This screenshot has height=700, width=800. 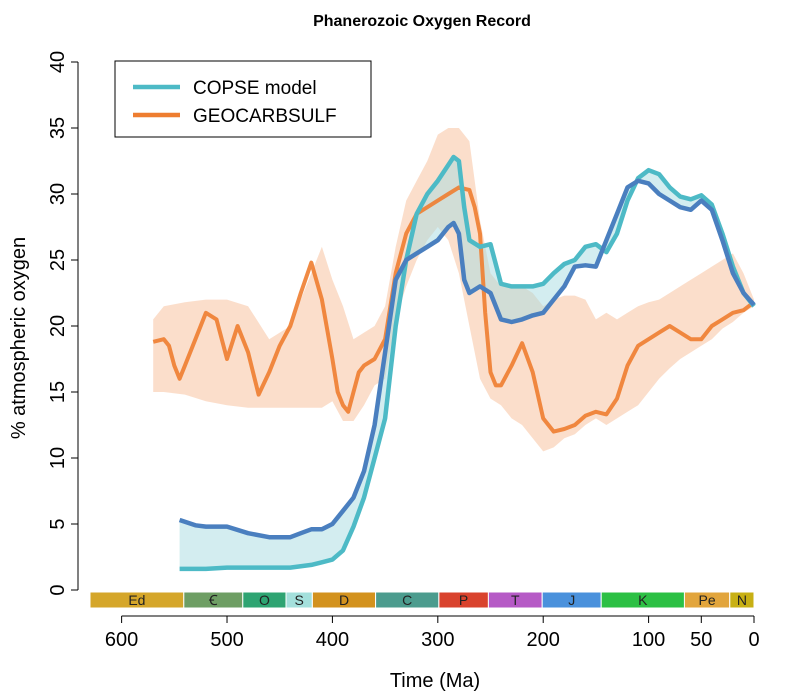 What do you see at coordinates (707, 600) in the screenshot?
I see `period-label: Pe` at bounding box center [707, 600].